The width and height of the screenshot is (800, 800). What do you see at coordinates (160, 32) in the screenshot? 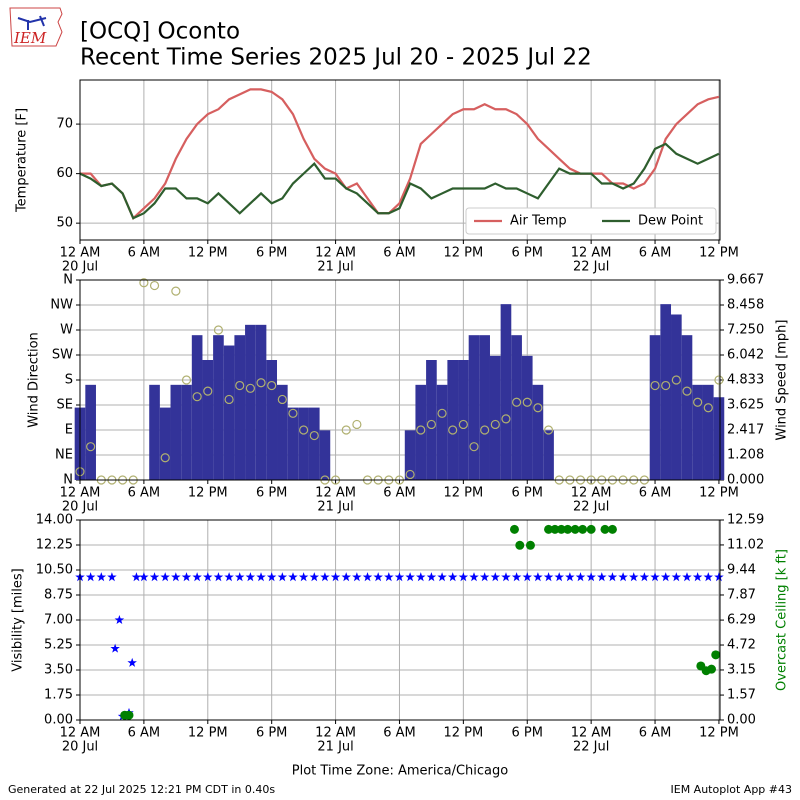
I see `chart-title: [OCQ] Oconto` at bounding box center [160, 32].